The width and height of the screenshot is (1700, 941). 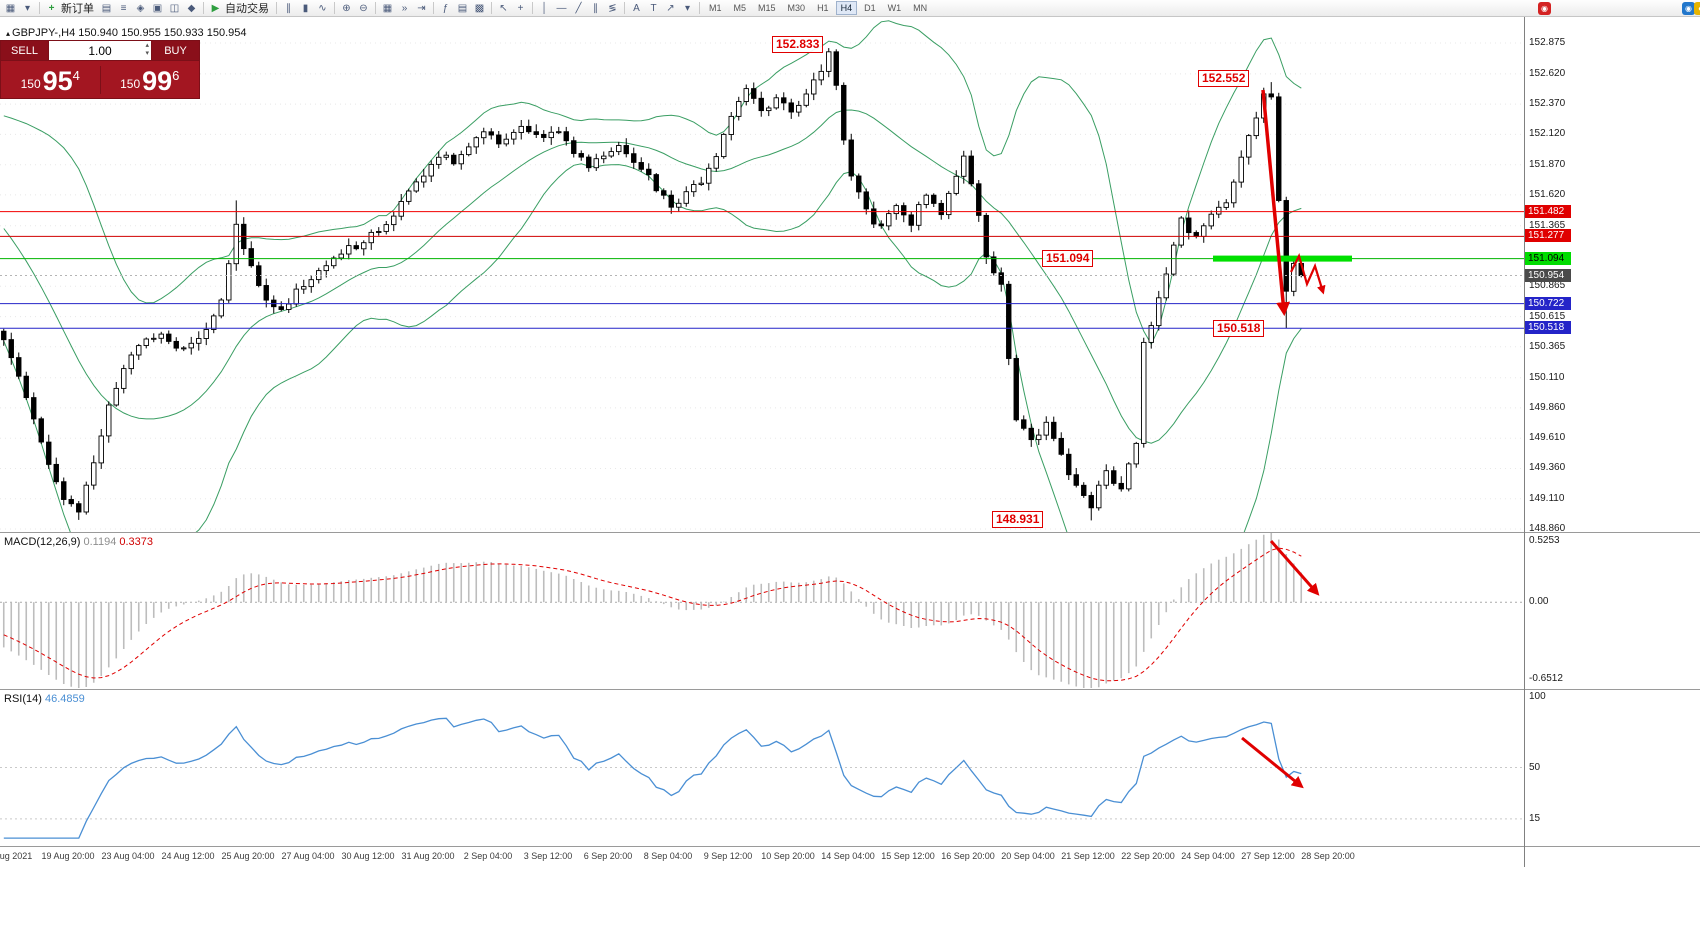 What do you see at coordinates (44, 699) in the screenshot?
I see `rsi-label: RSI(14) 46.4859` at bounding box center [44, 699].